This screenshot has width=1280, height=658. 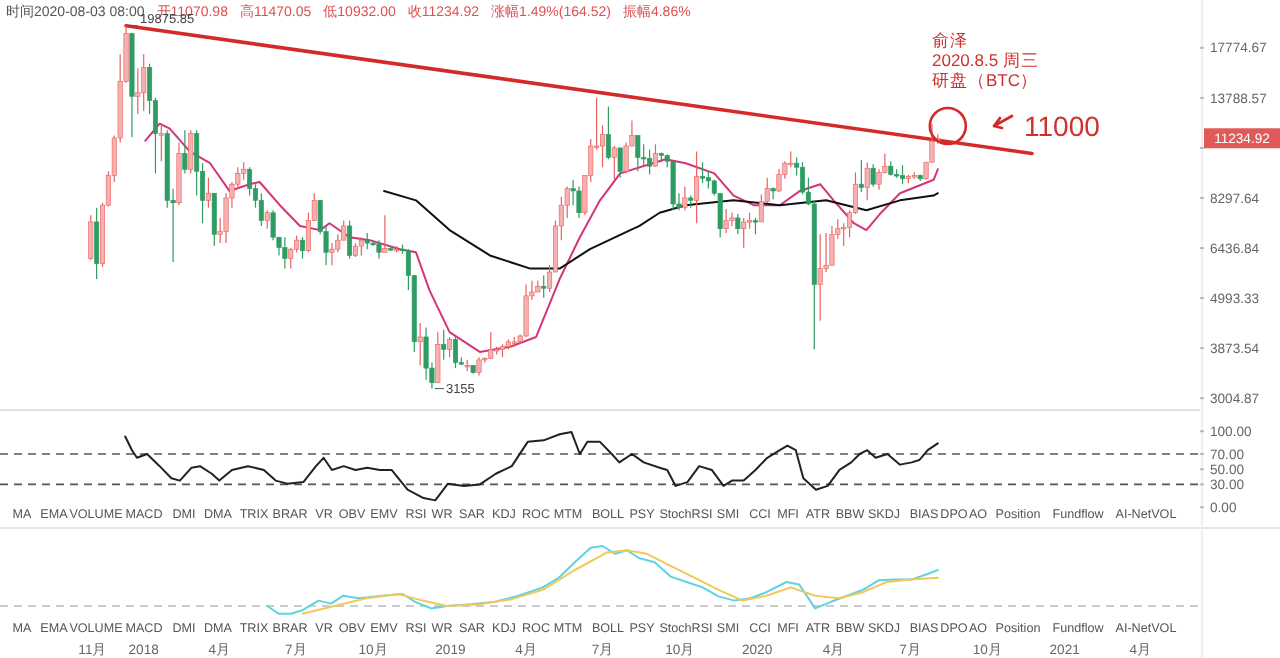 I want to click on annotation: 研盘（BTC）, so click(x=985, y=80).